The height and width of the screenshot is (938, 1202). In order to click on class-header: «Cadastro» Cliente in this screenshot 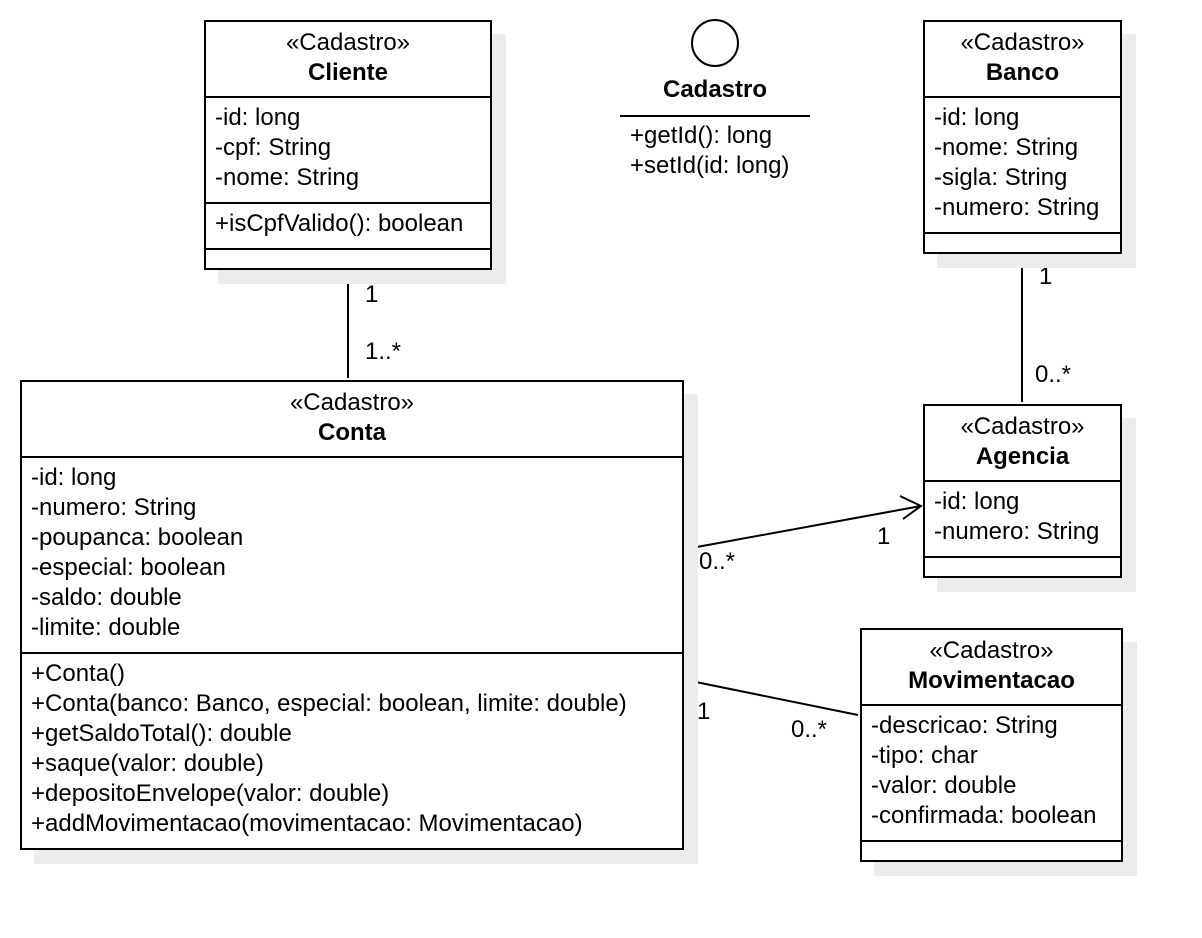, I will do `click(348, 60)`.